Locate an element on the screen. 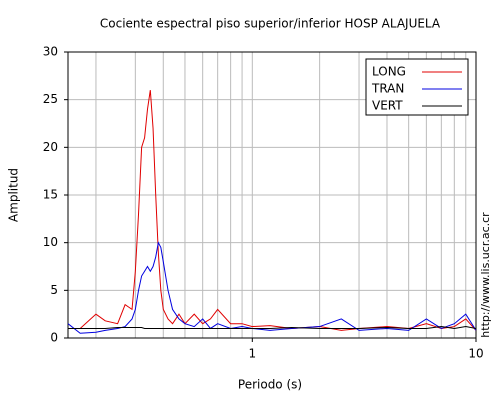 This screenshot has height=404, width=500. x-tick-label: 10 is located at coordinates (475, 354).